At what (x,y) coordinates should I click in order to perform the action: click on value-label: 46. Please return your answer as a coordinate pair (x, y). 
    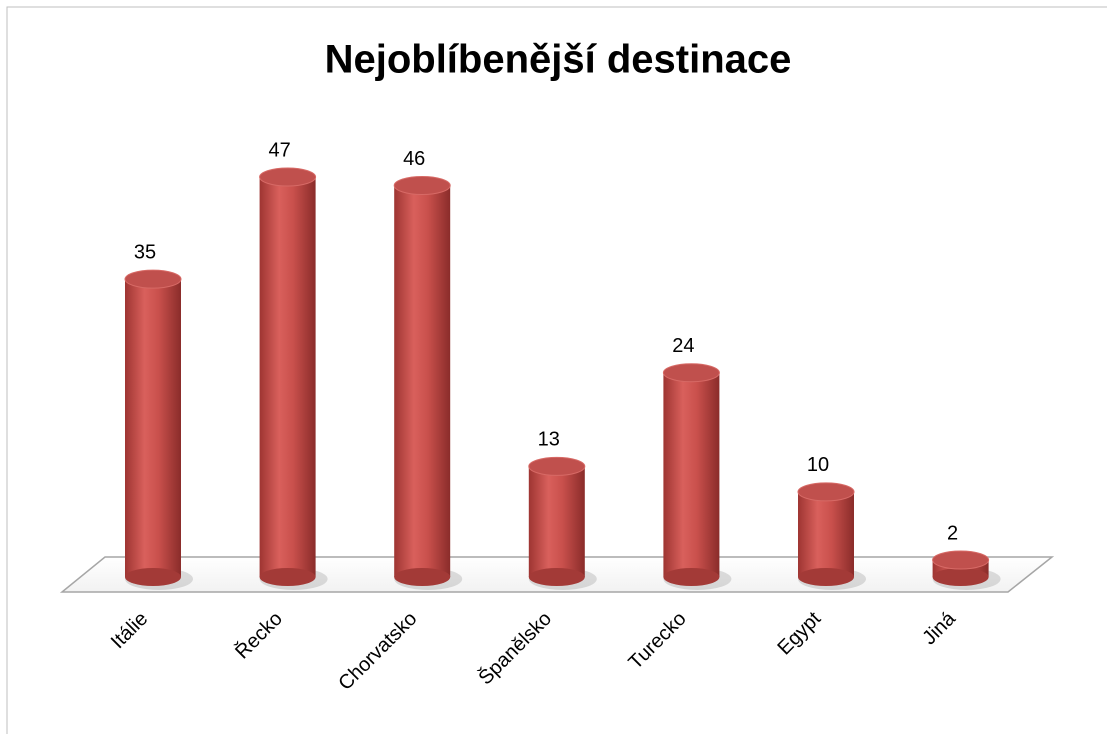
    Looking at the image, I should click on (414, 159).